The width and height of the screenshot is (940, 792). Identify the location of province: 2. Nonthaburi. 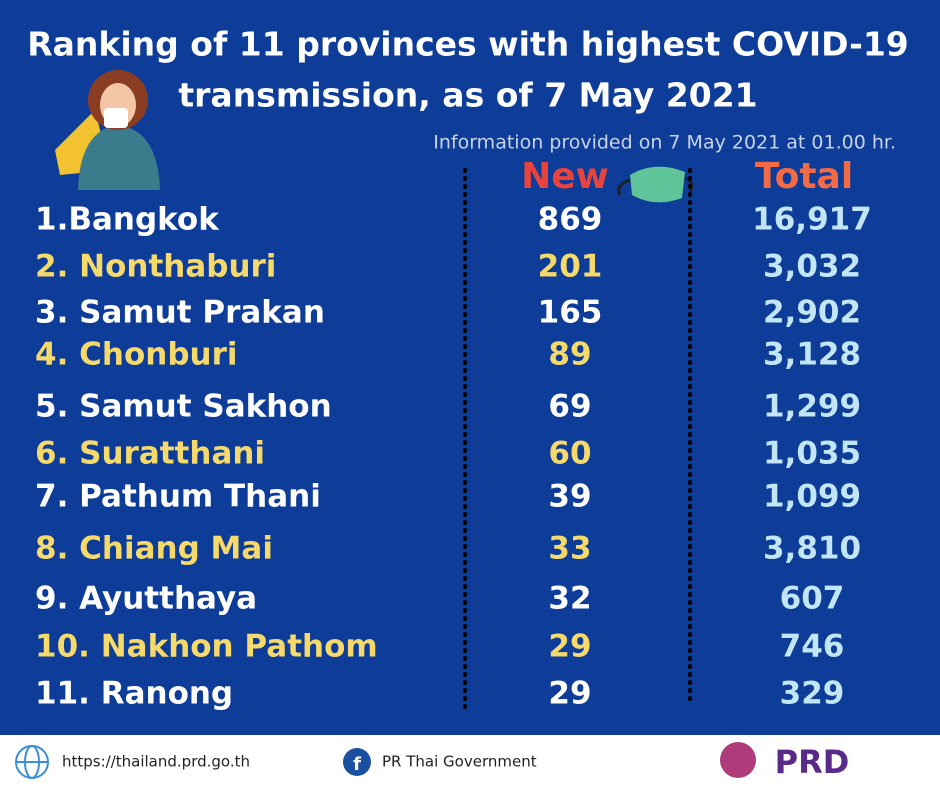
(155, 267).